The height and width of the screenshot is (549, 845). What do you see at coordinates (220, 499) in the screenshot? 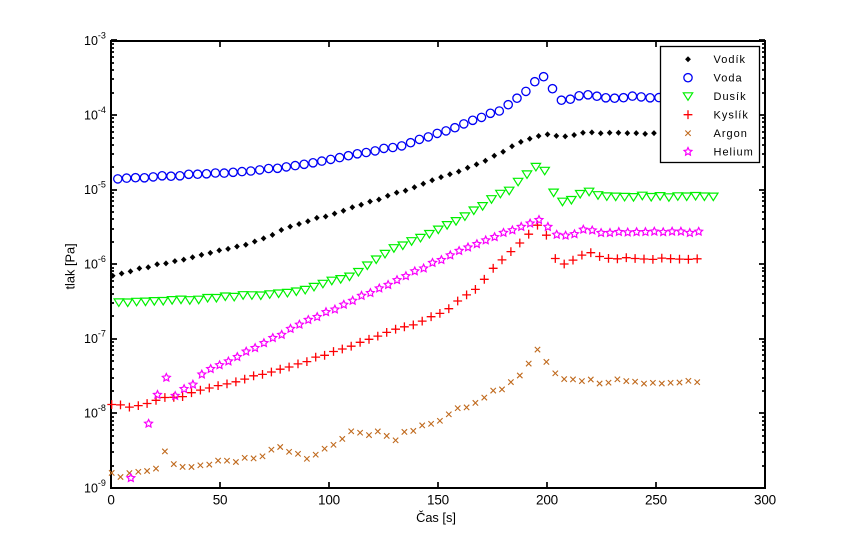
I see `svg-text: 50` at bounding box center [220, 499].